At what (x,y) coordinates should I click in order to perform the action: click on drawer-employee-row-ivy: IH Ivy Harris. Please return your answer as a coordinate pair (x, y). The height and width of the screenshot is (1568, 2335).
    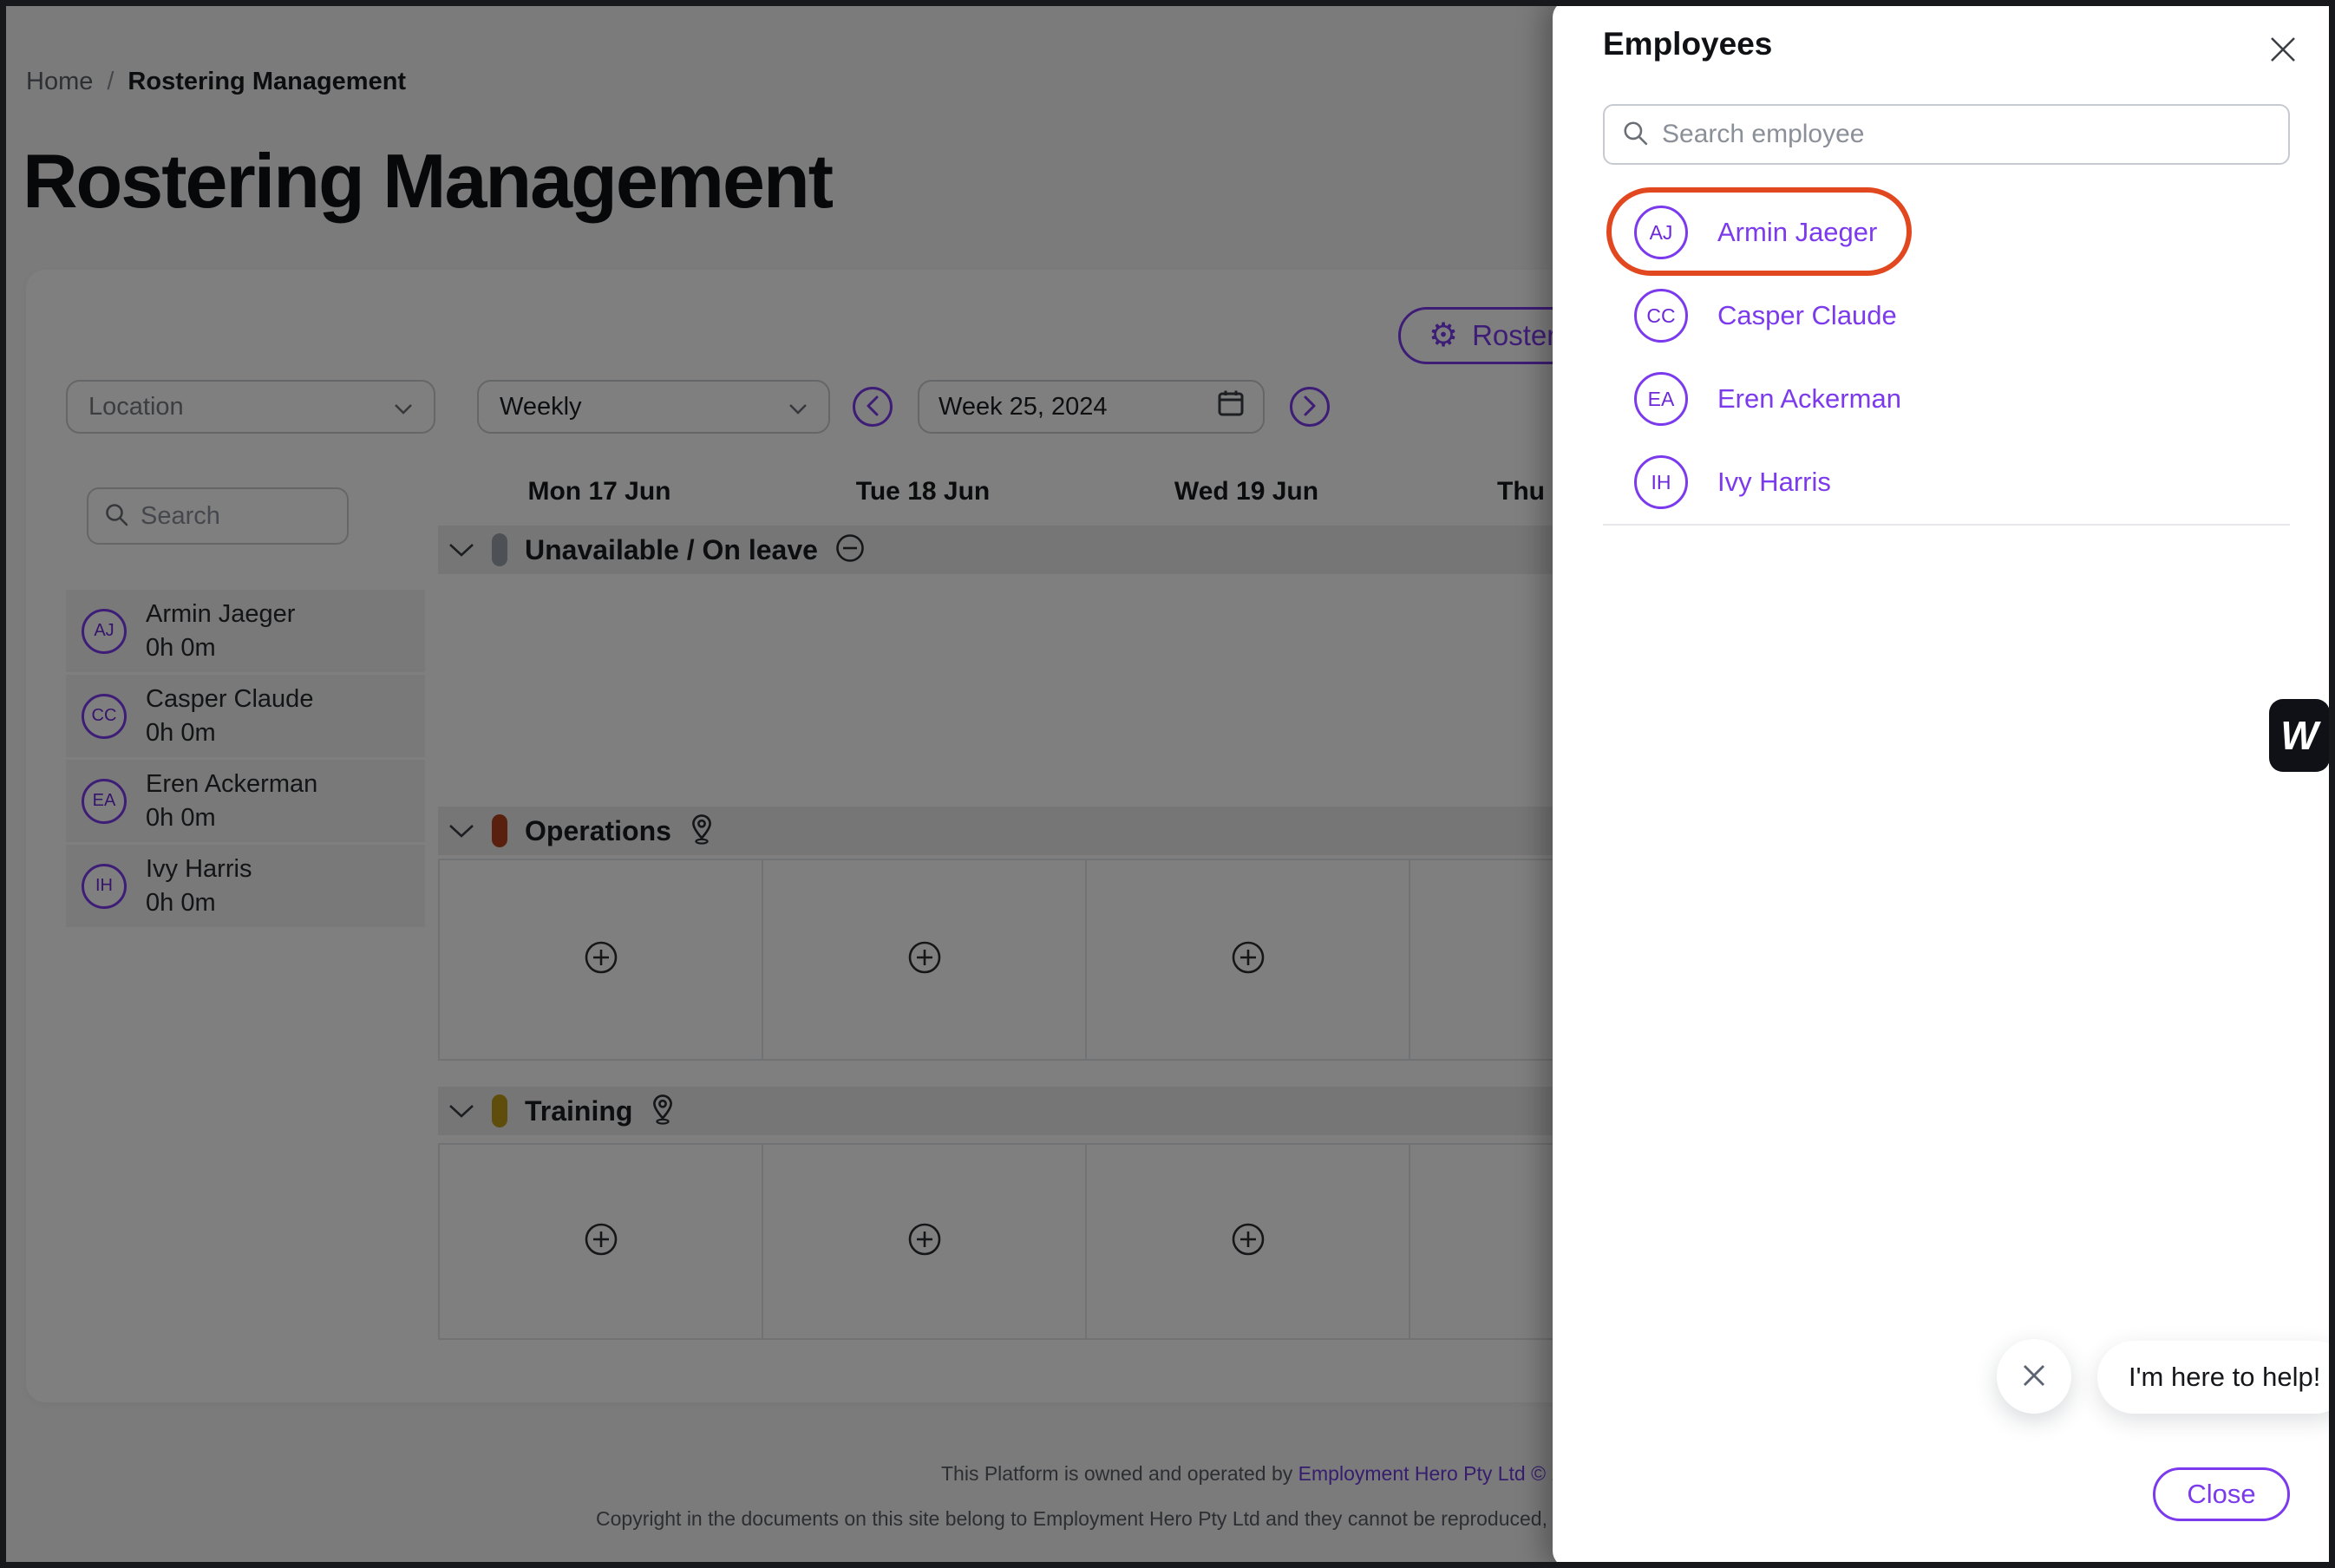
    Looking at the image, I should click on (1907, 482).